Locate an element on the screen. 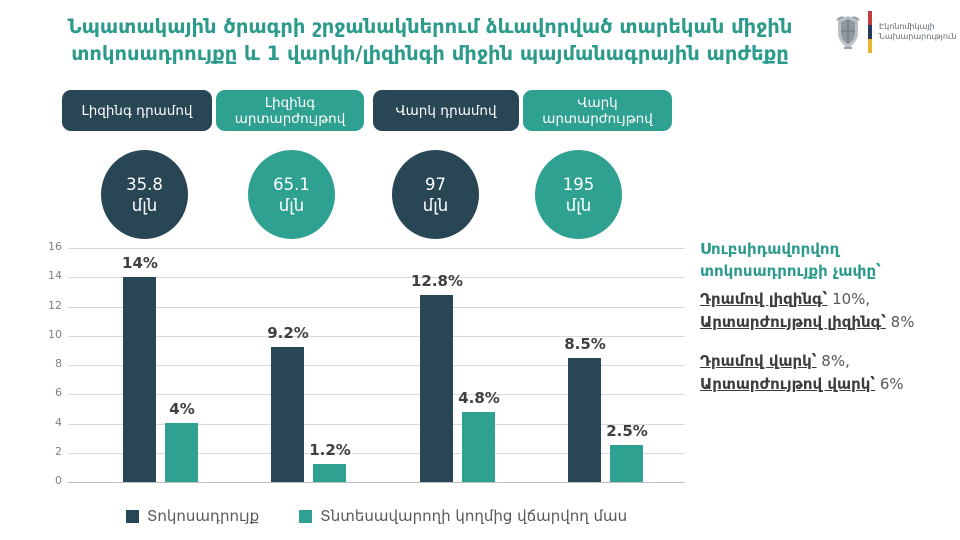  y-tick-label: 2 is located at coordinates (58, 451).